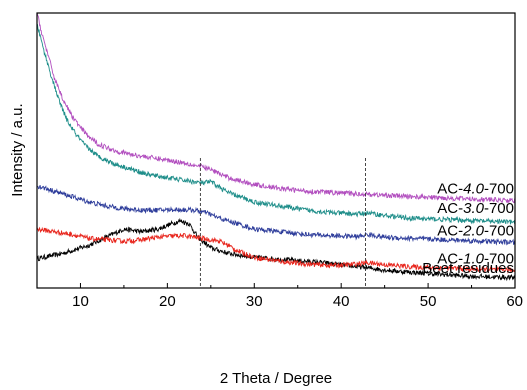 The height and width of the screenshot is (390, 527). What do you see at coordinates (428, 301) in the screenshot?
I see `x-tick-label-50: 50` at bounding box center [428, 301].